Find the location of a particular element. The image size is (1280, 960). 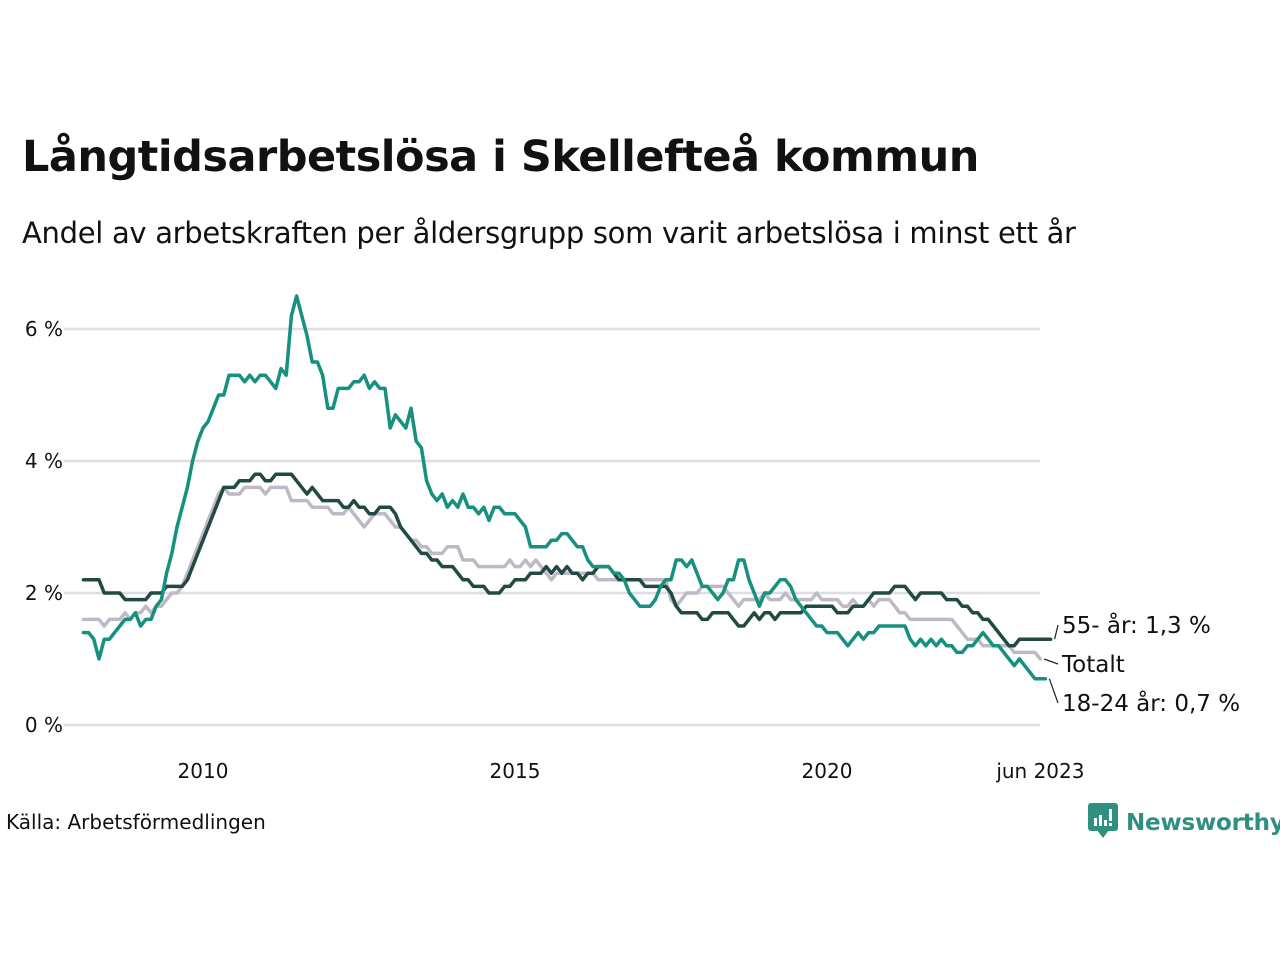

series-end-label: 18-24 år: 0,7 % is located at coordinates (1151, 703).